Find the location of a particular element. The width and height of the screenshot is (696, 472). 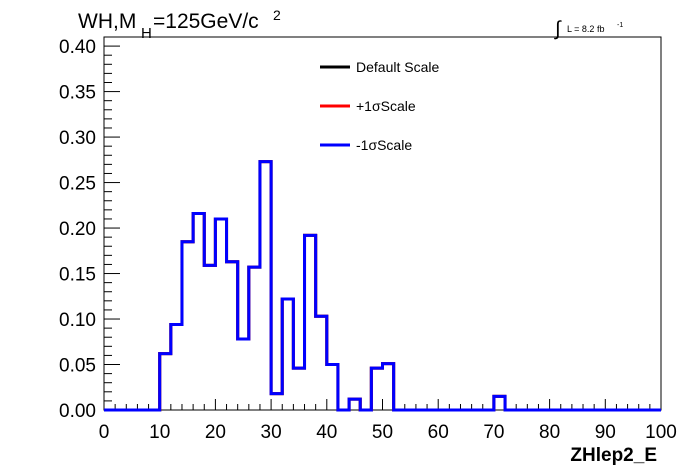

y-tick-label: 0.40 is located at coordinates (77, 47).